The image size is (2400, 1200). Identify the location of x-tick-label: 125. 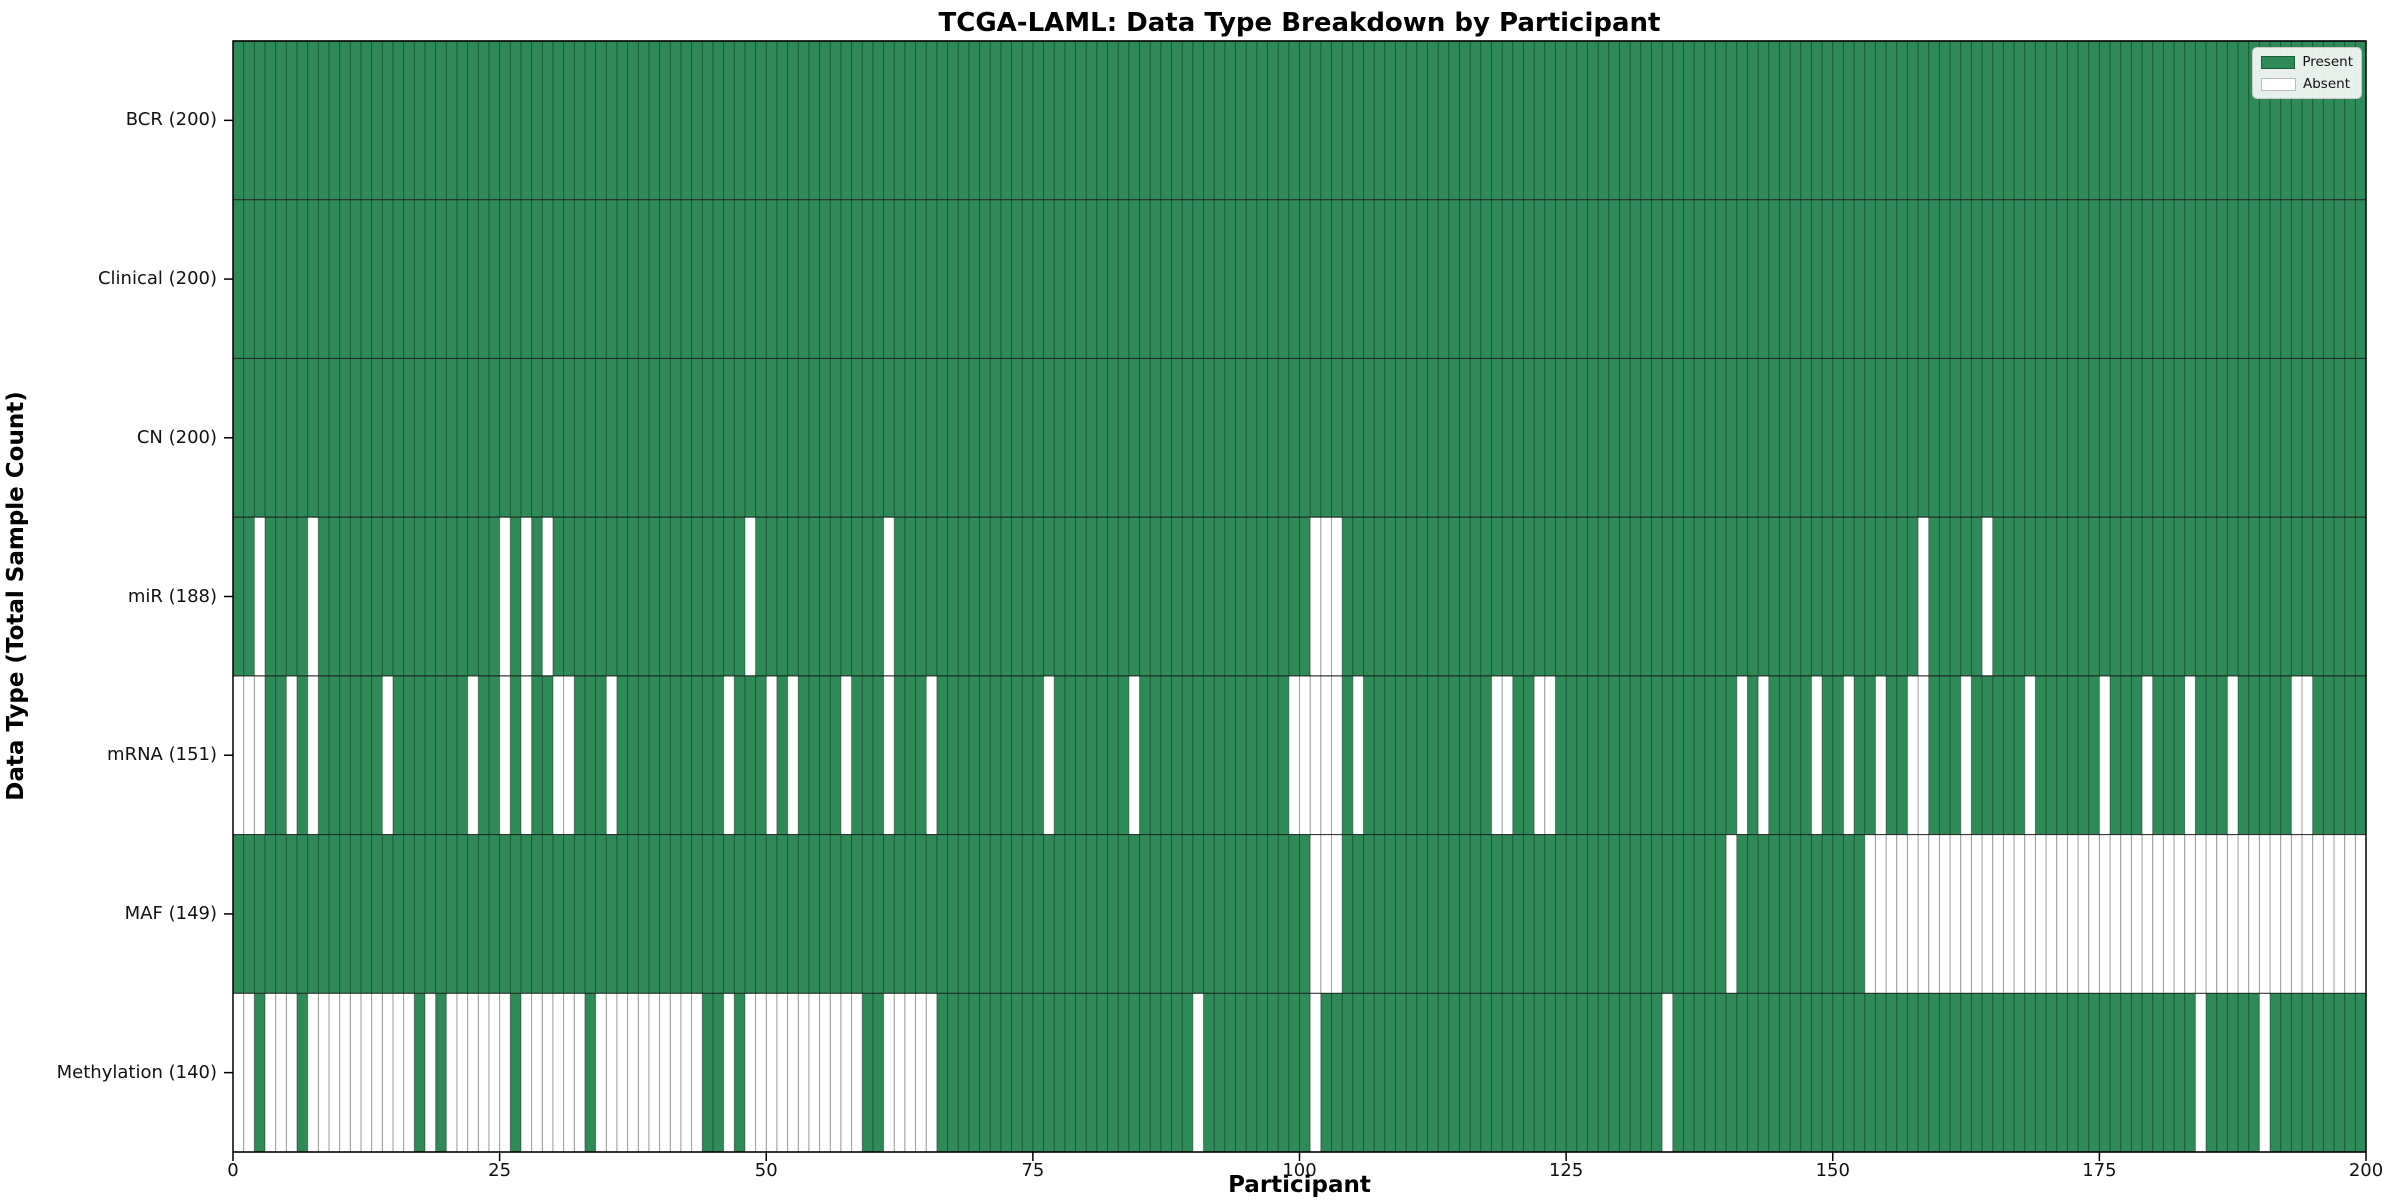
(1566, 1170).